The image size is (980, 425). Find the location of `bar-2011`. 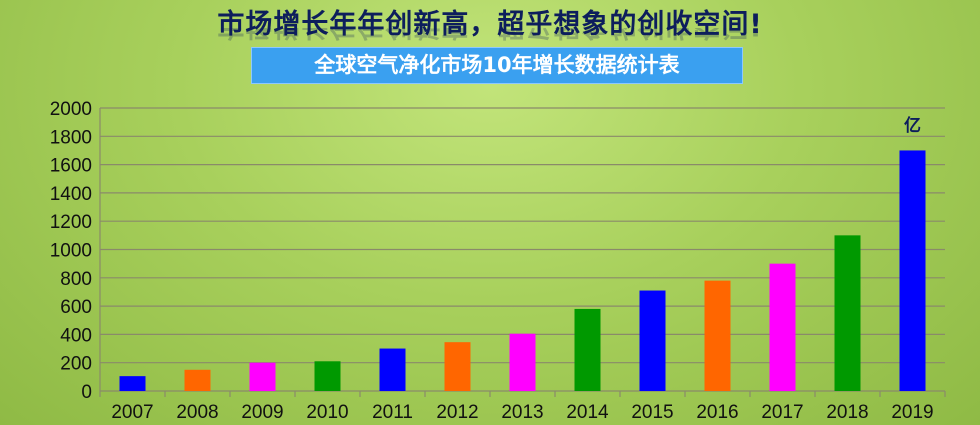

bar-2011 is located at coordinates (392, 369).